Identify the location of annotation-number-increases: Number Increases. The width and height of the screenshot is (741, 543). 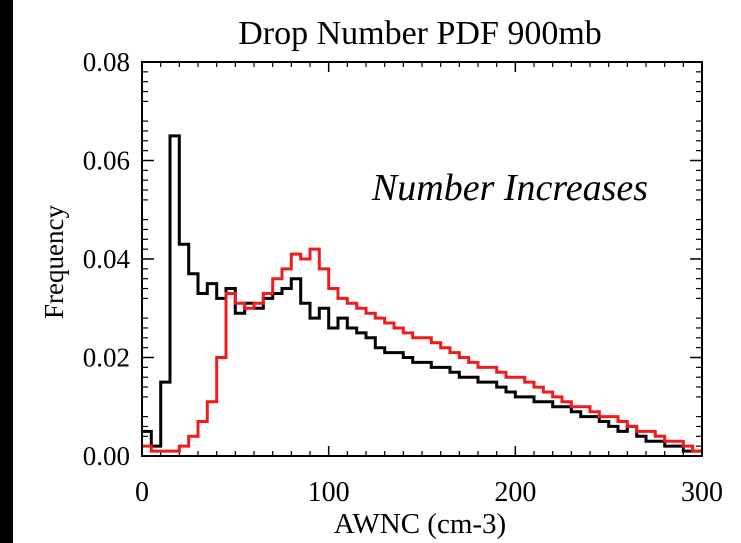
(509, 188).